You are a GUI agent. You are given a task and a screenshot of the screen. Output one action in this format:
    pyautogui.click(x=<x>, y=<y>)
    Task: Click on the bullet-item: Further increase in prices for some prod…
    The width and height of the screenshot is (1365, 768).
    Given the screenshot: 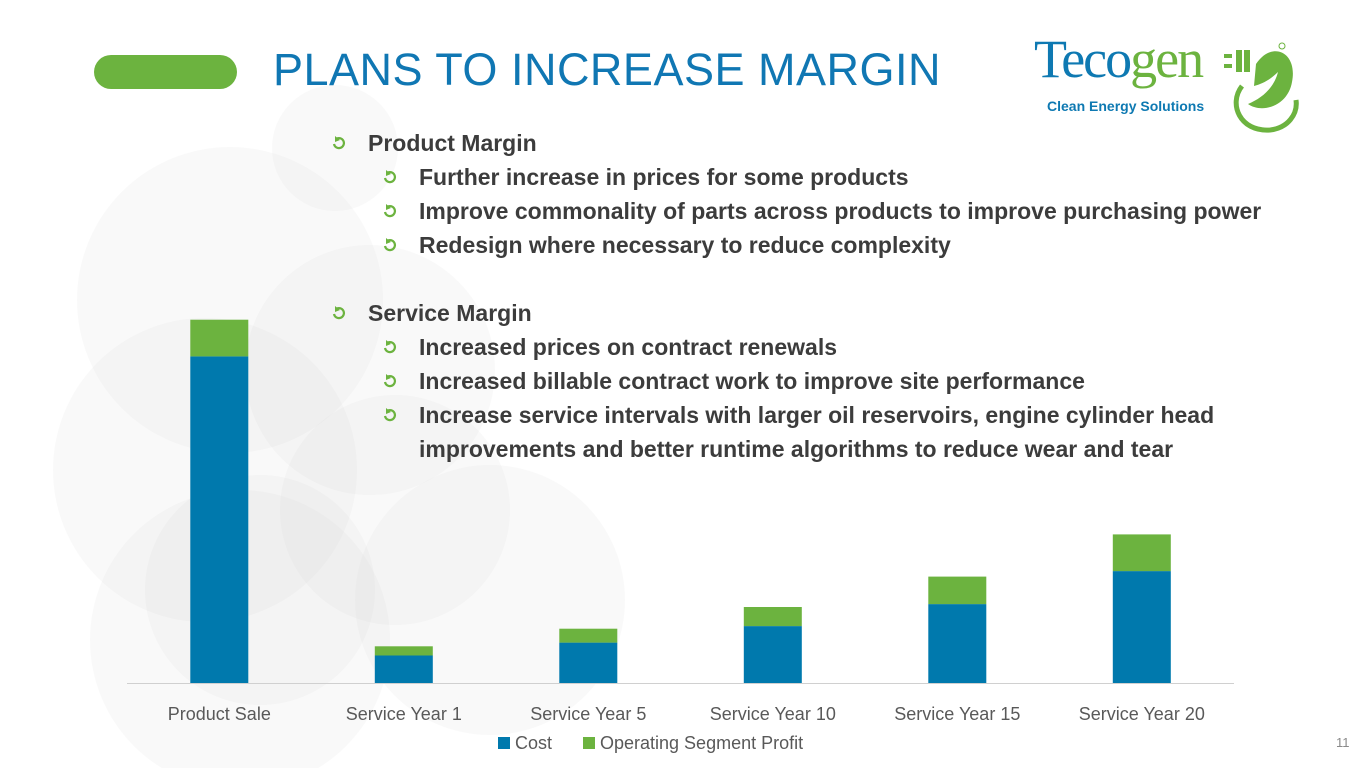 What is the action you would take?
    pyautogui.click(x=810, y=177)
    